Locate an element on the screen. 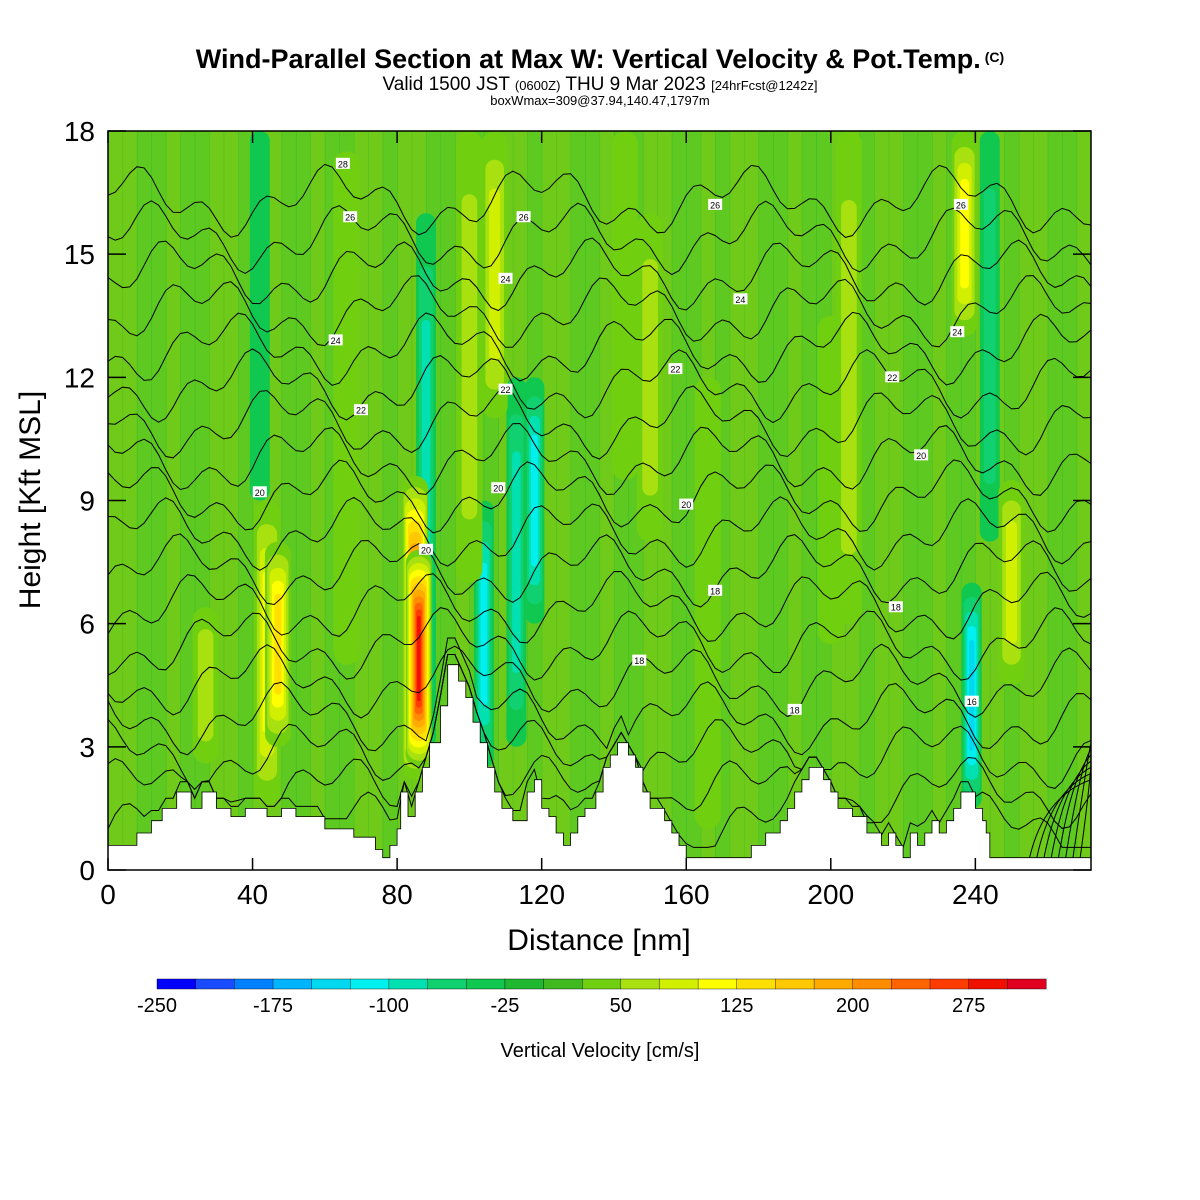 This screenshot has height=1200, width=1200. x-tick-label: 240 is located at coordinates (975, 894).